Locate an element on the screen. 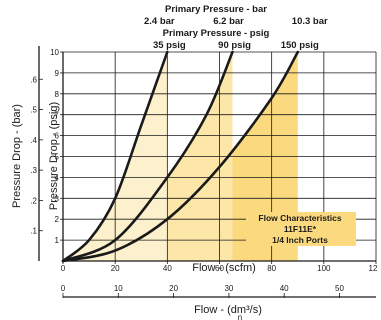  bar-tick-label-0: .1 is located at coordinates (33, 231).